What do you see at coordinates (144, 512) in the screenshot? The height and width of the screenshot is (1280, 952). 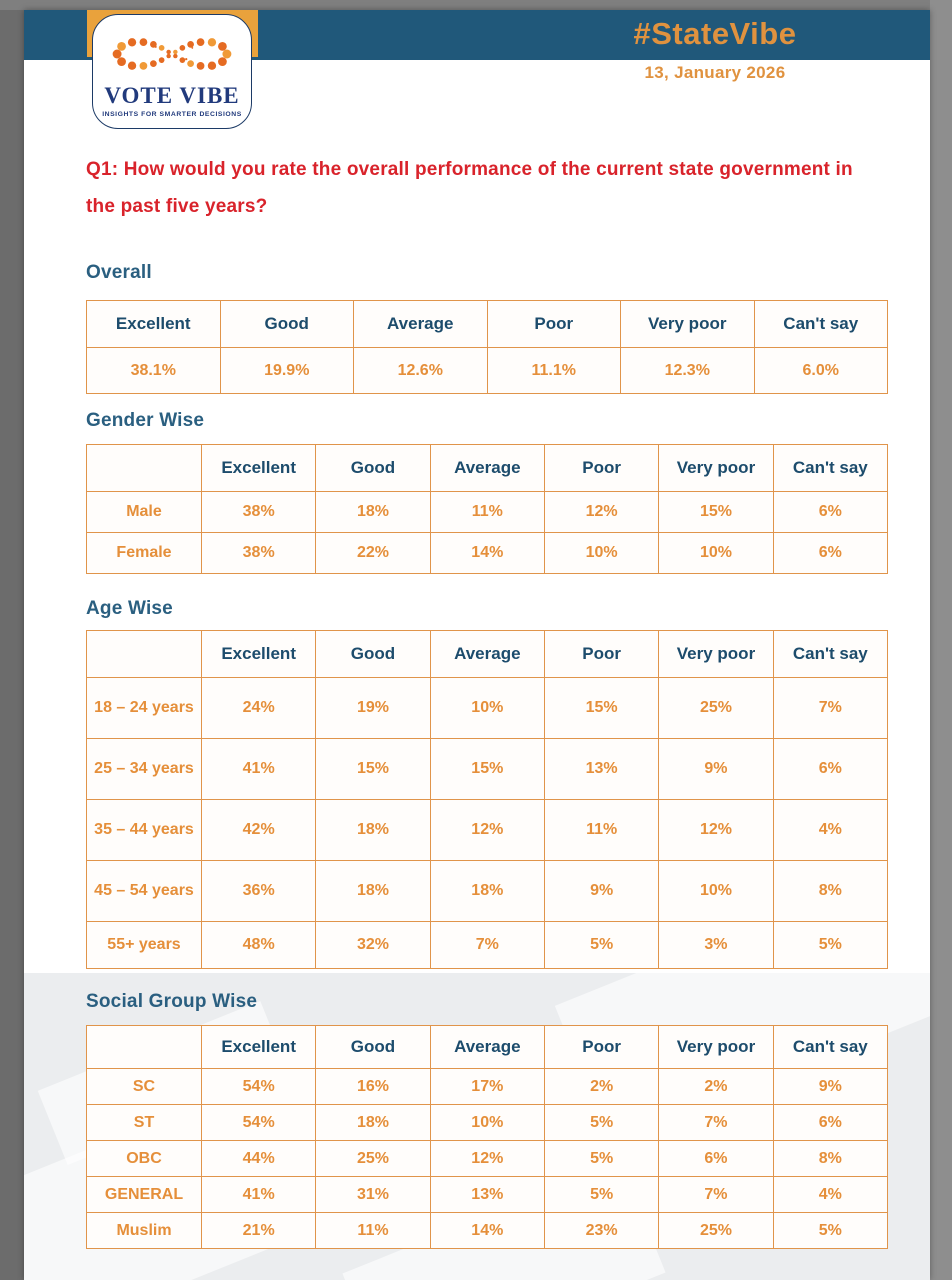 I see `row-label-cell: Male` at bounding box center [144, 512].